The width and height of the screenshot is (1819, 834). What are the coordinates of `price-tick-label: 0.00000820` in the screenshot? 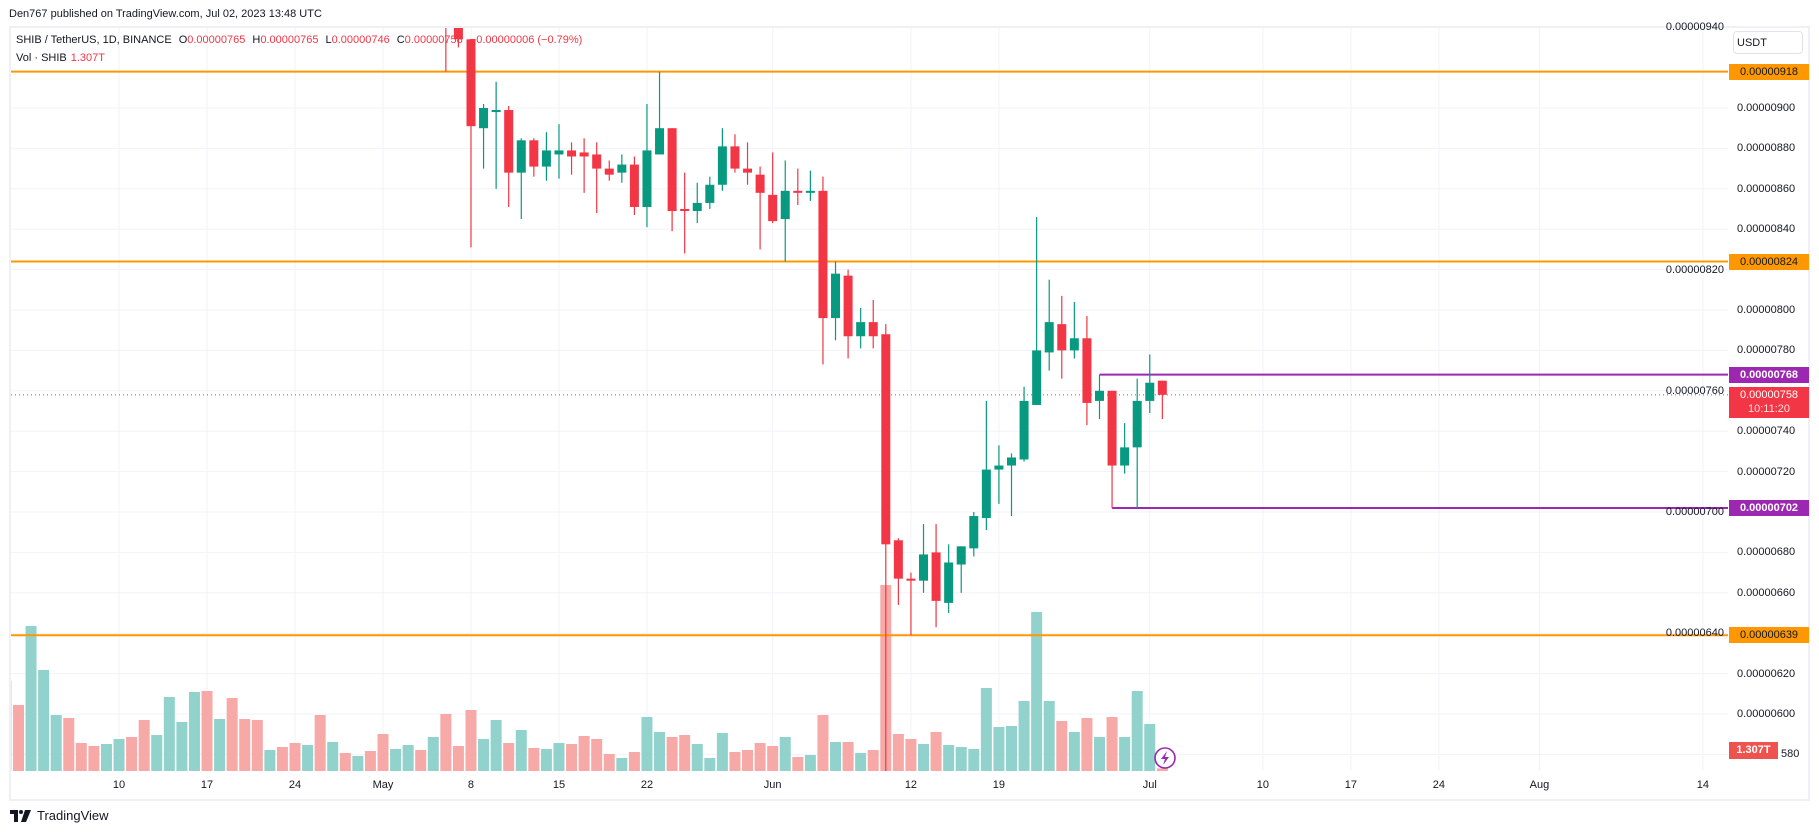 It's located at (1694, 269).